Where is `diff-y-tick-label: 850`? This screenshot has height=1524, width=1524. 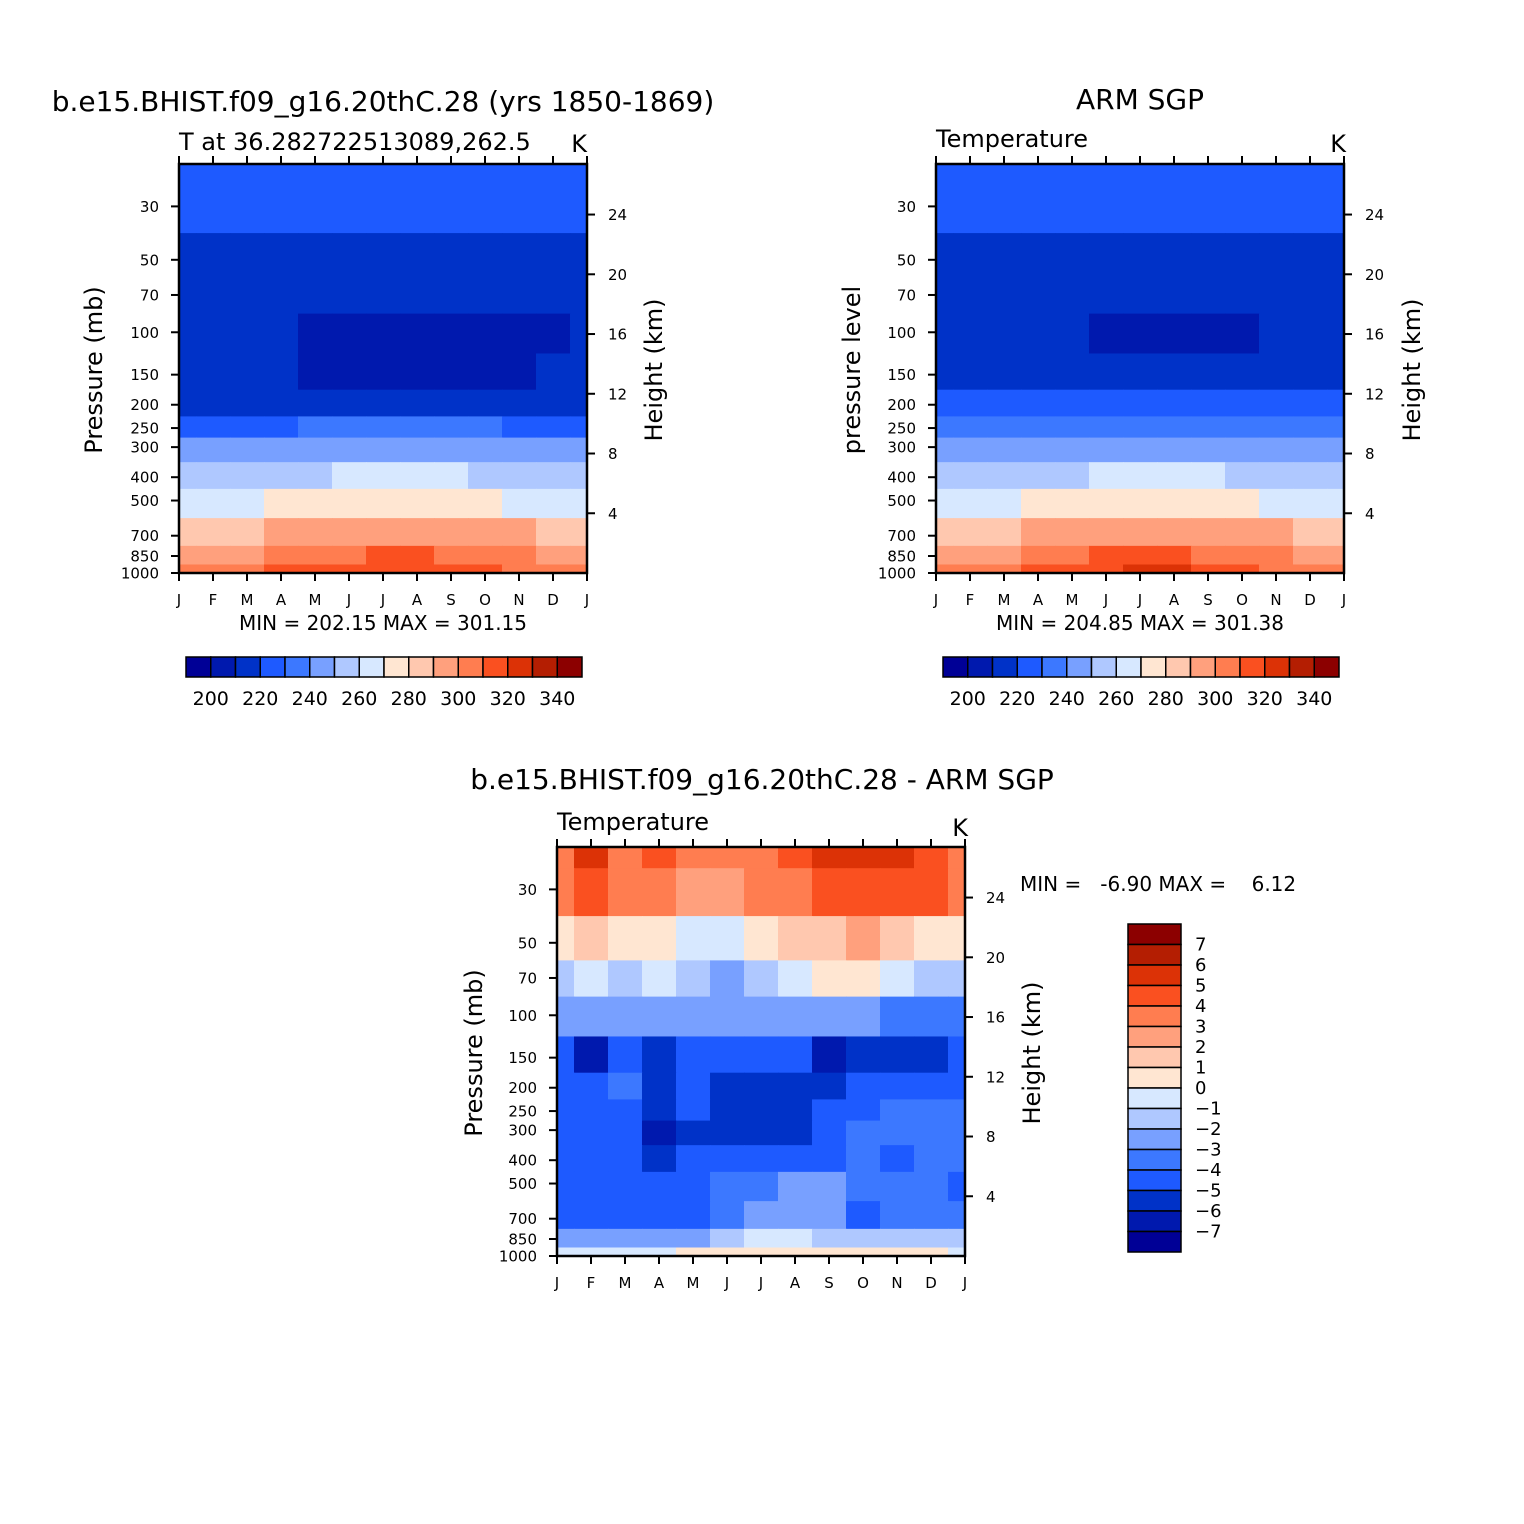
diff-y-tick-label: 850 is located at coordinates (522, 1240).